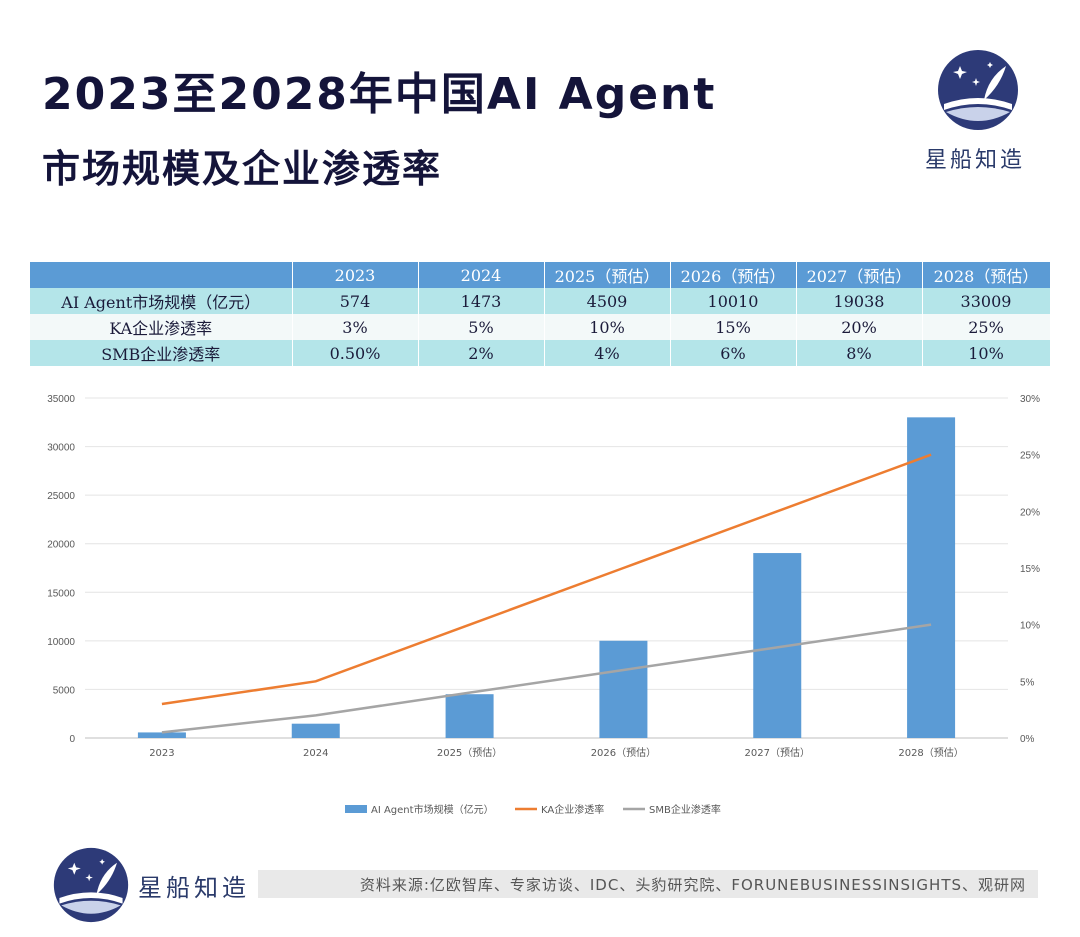 The image size is (1080, 937). I want to click on table-row: KA企业渗透率 3% 5% 10% 15% 20% 25%, so click(540, 327).